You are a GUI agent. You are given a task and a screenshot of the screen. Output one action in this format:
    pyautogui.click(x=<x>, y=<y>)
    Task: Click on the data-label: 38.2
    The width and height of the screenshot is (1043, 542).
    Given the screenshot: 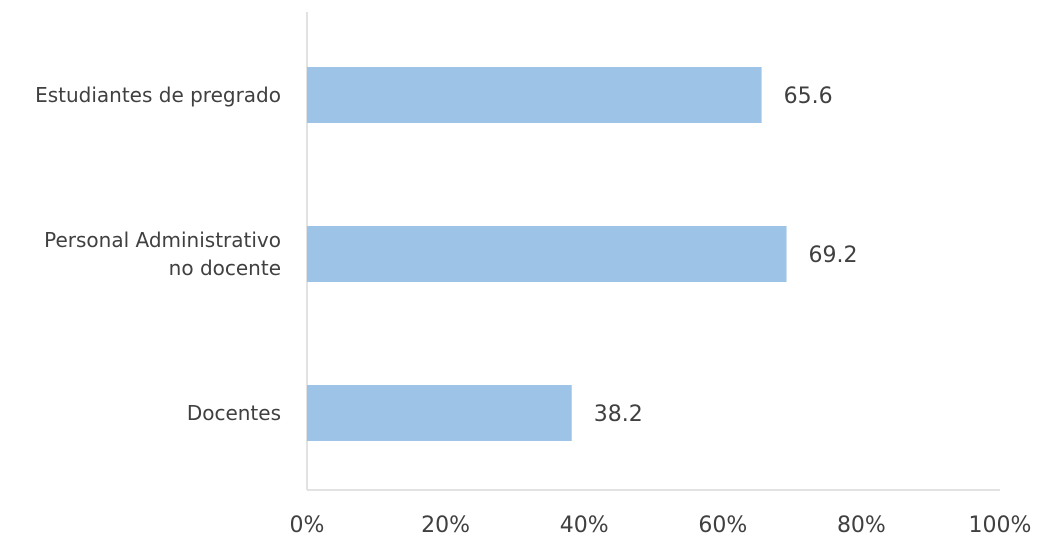 What is the action you would take?
    pyautogui.click(x=618, y=414)
    